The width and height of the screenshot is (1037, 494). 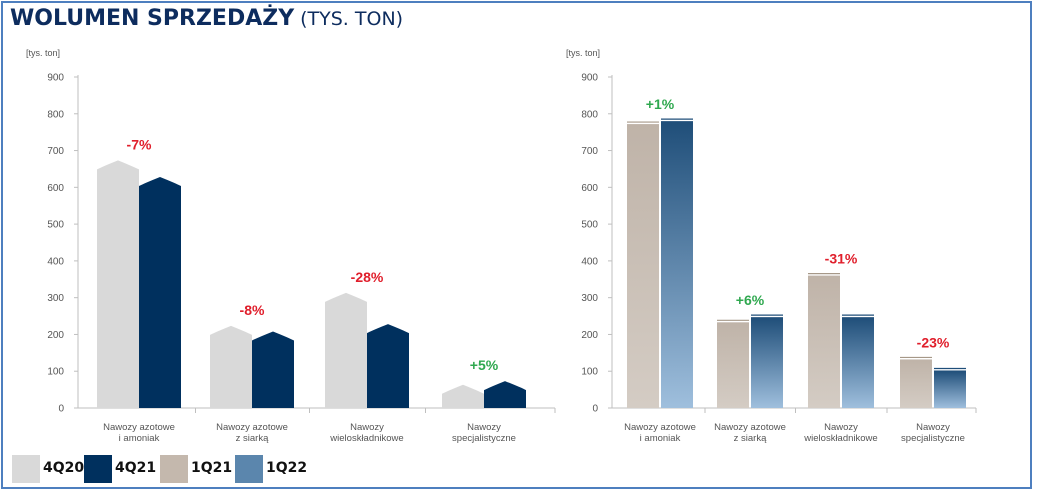 What do you see at coordinates (139, 144) in the screenshot?
I see `change-label-1: -7%` at bounding box center [139, 144].